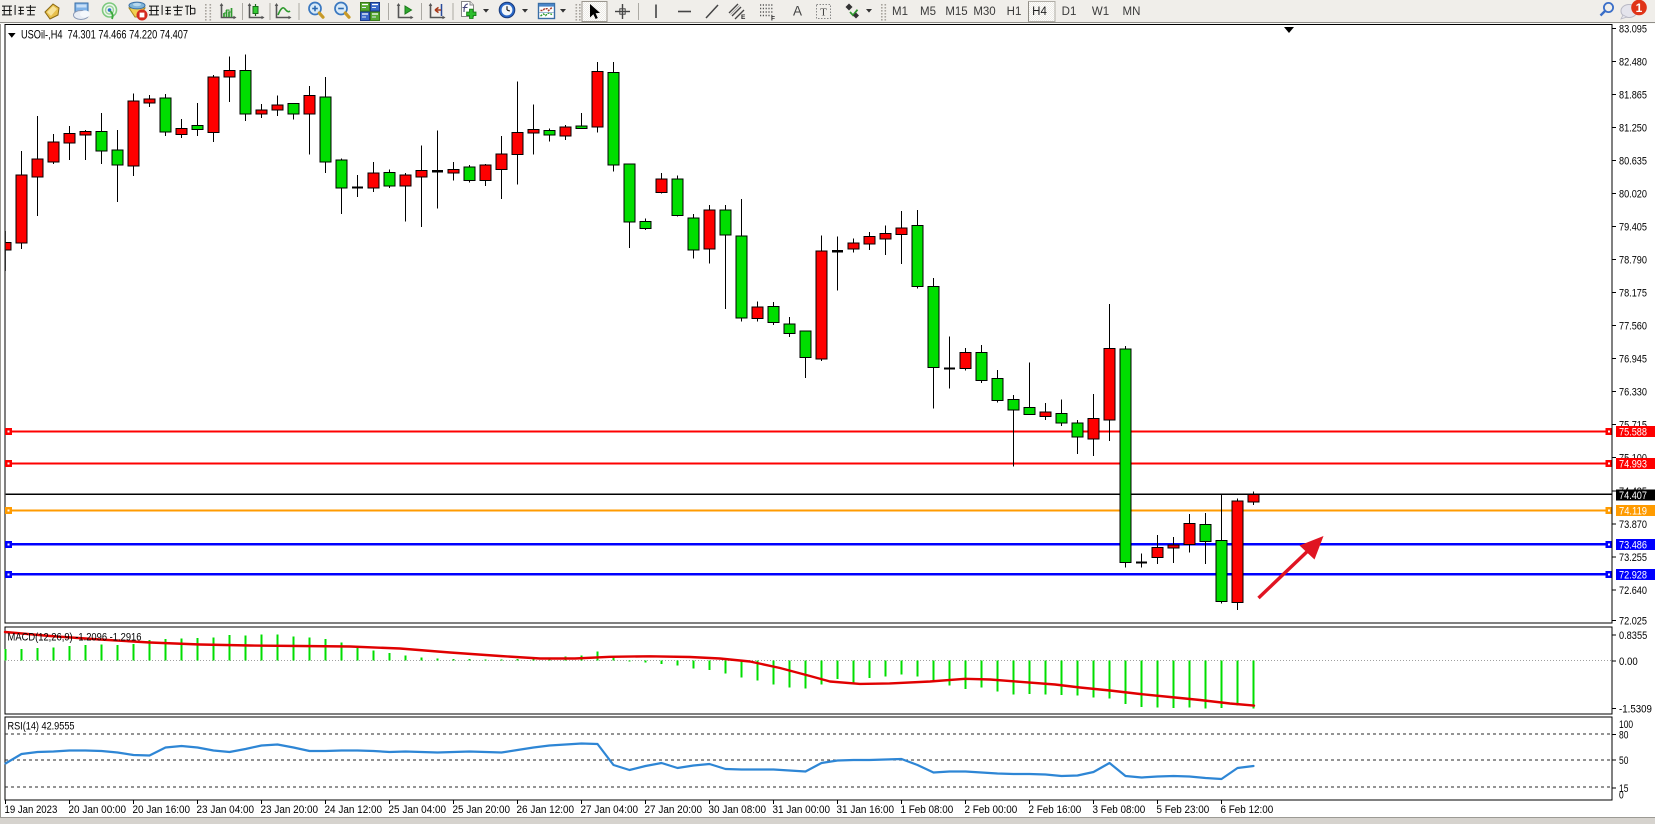 The width and height of the screenshot is (1655, 824). I want to click on svg-text: 23 Jan 04:00, so click(226, 810).